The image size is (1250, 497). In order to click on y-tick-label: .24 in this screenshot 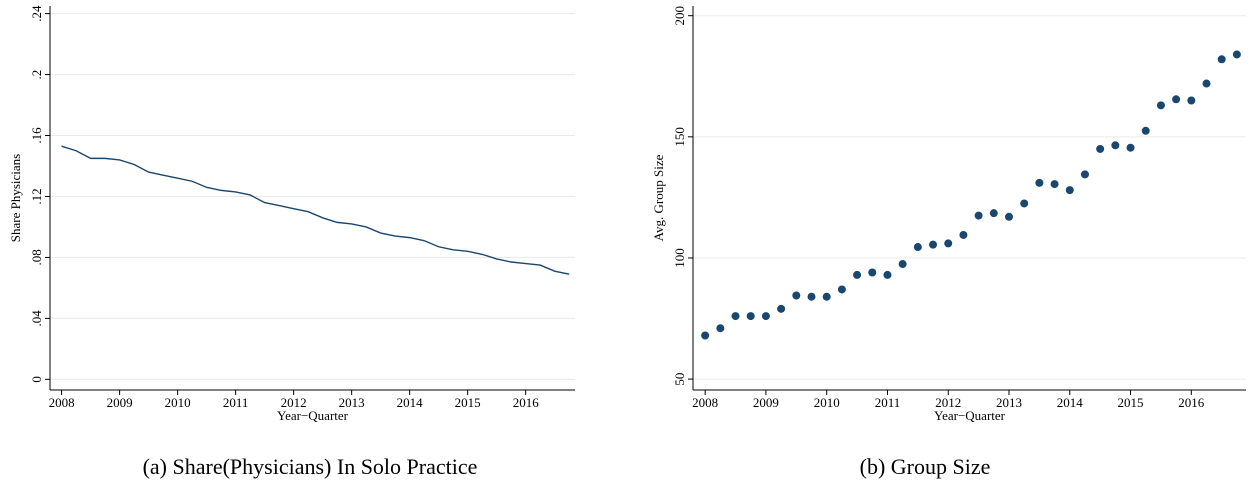, I will do `click(36, 13)`.